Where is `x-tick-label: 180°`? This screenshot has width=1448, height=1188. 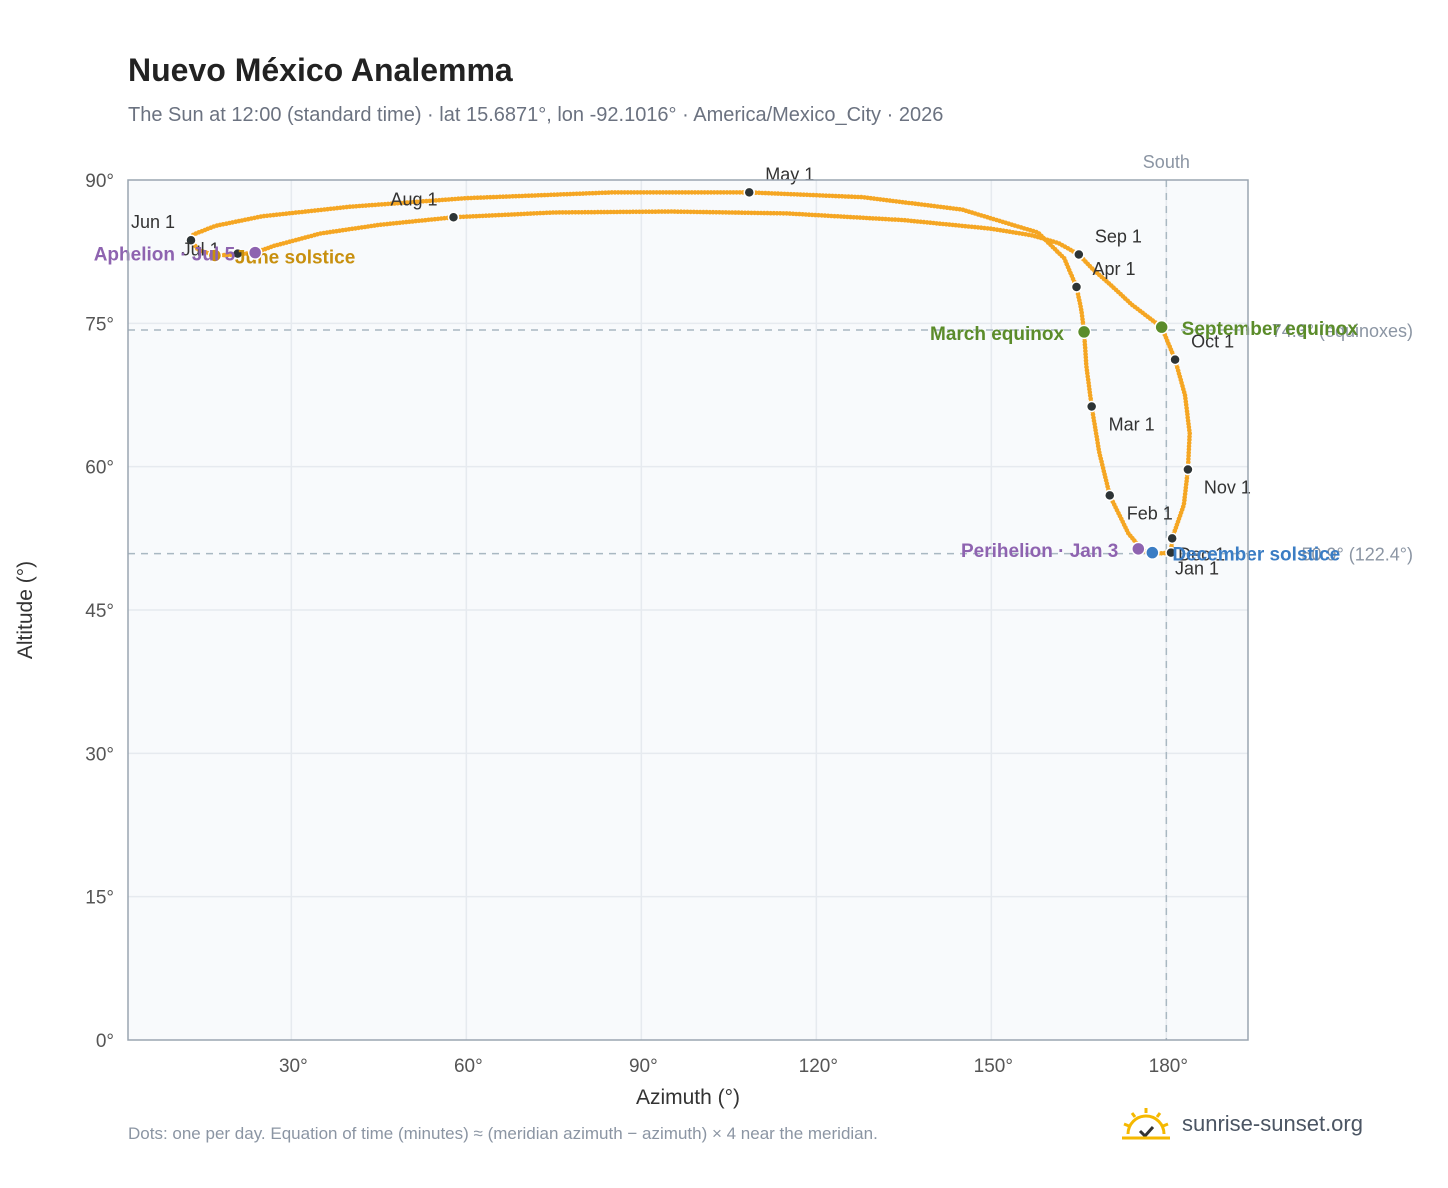 x-tick-label: 180° is located at coordinates (1168, 1066).